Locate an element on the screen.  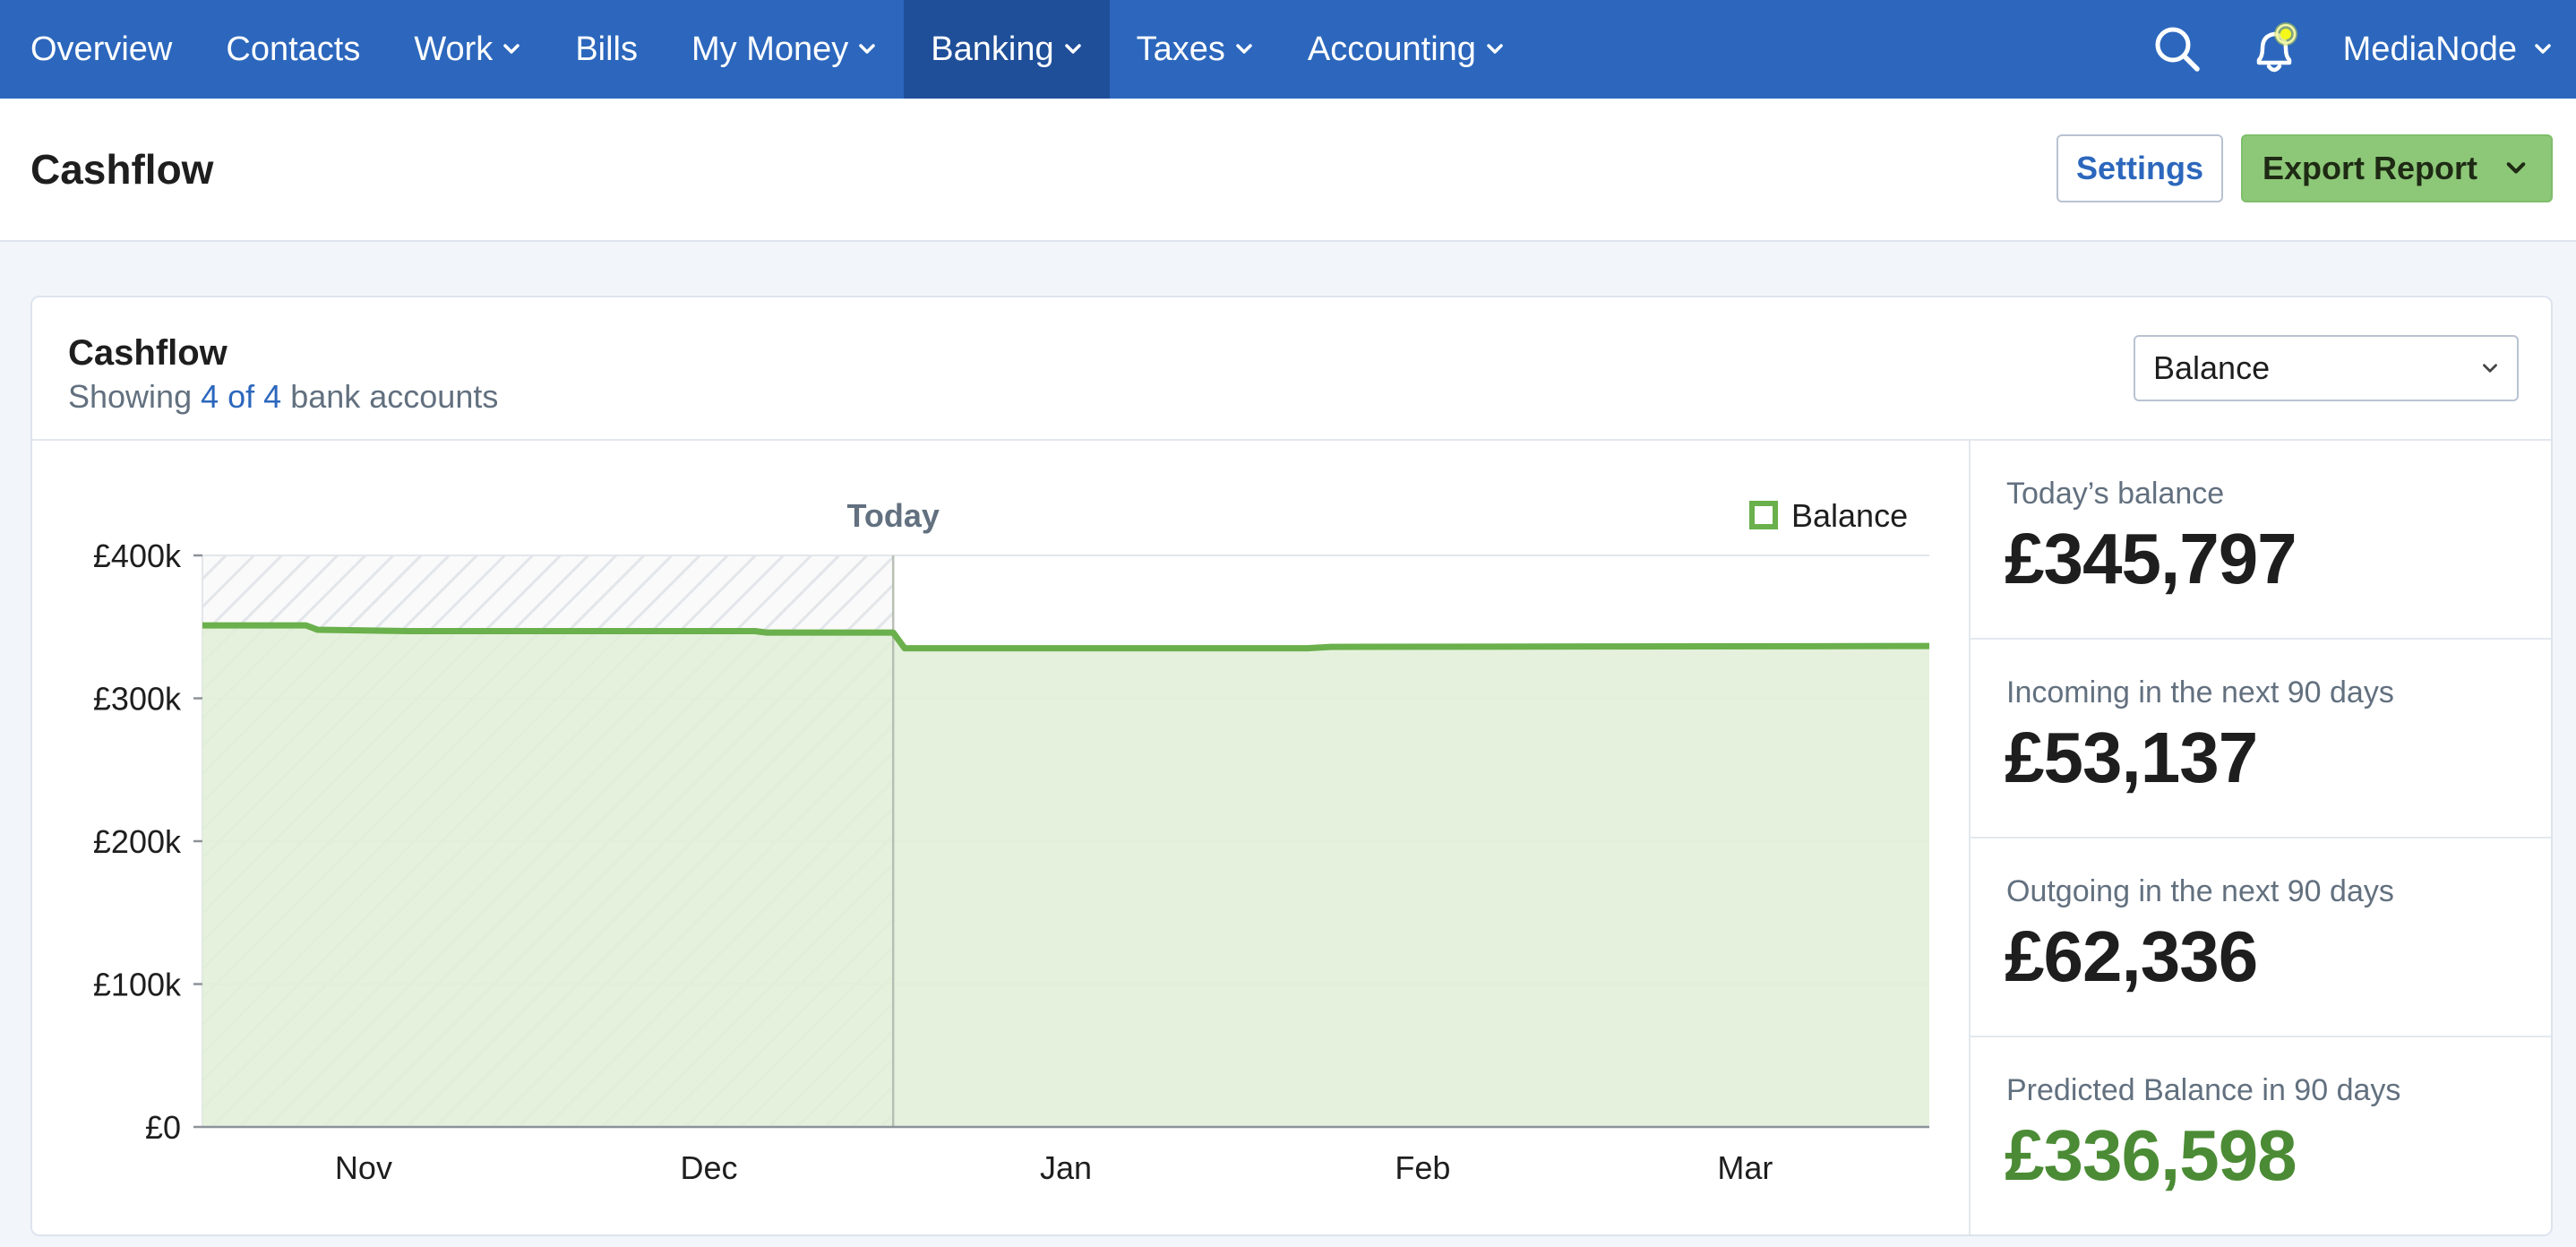
chart-mode-value: Balance is located at coordinates (2212, 367).